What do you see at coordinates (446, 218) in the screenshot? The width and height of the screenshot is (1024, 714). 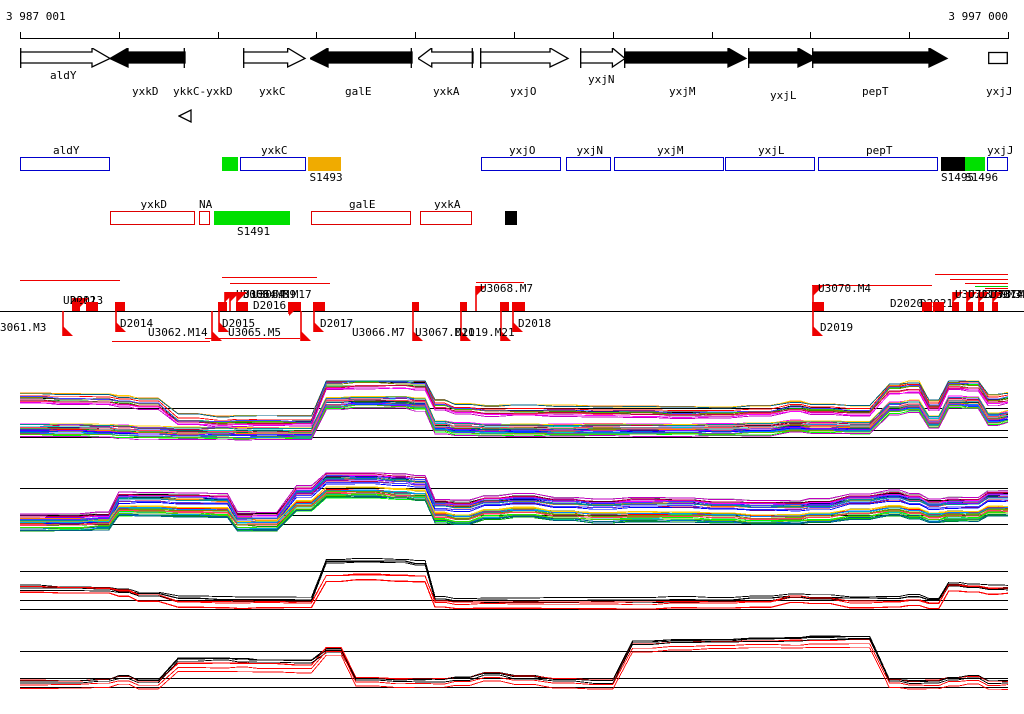 I see `feature-box-yxka` at bounding box center [446, 218].